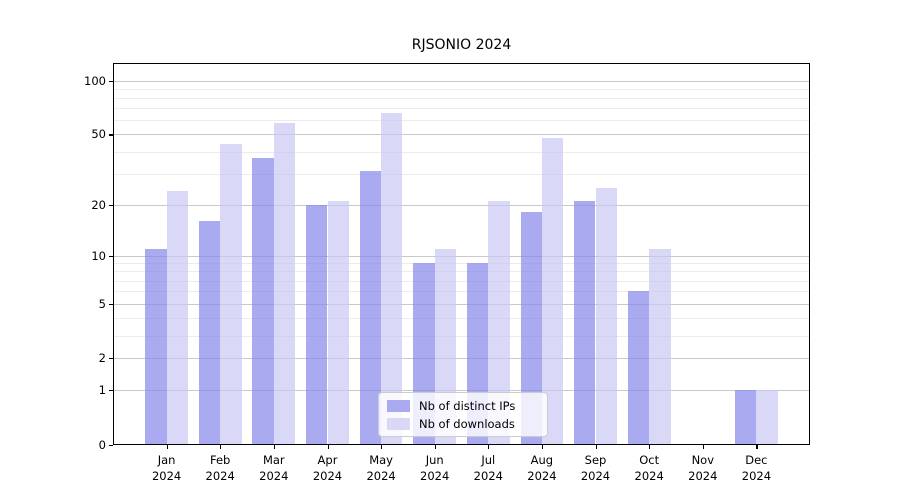  I want to click on bar-downloads-jul, so click(499, 322).